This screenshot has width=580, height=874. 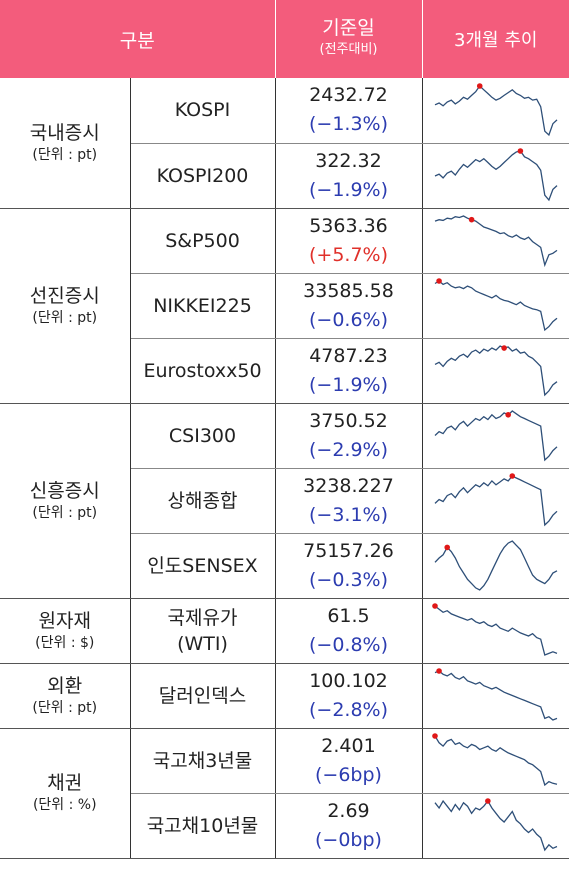 What do you see at coordinates (65, 143) in the screenshot?
I see `group-cell: 국내증시 (단위 : pt)` at bounding box center [65, 143].